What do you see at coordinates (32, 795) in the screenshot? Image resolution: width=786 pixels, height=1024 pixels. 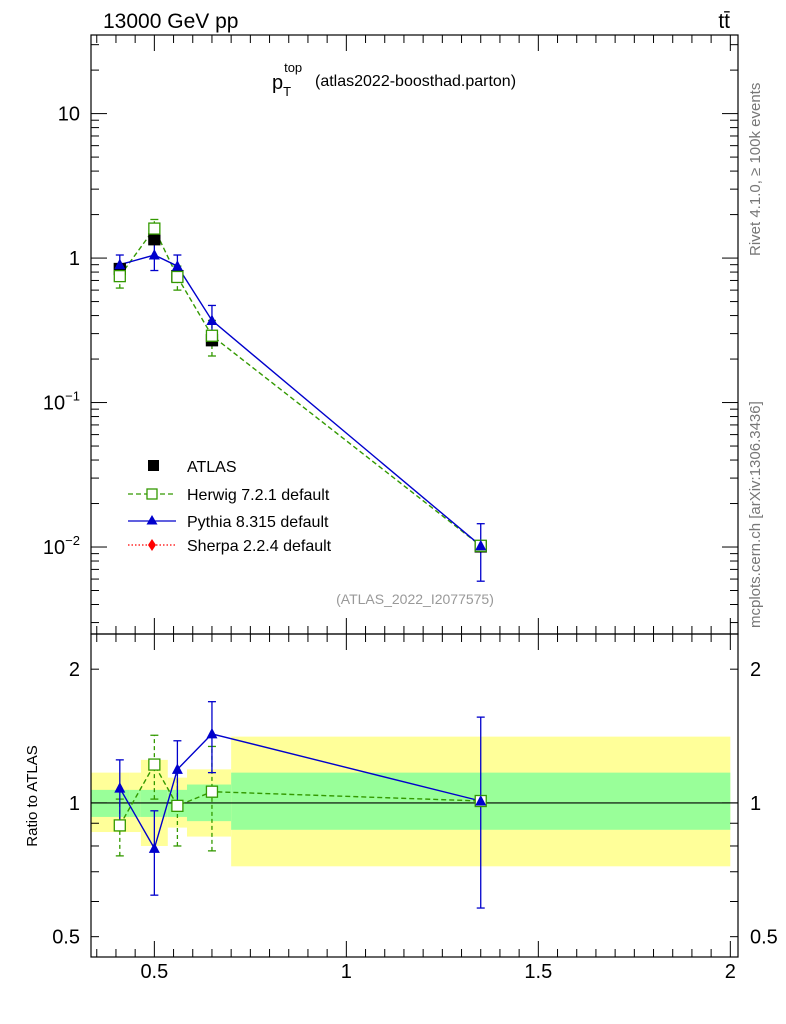 I see `ratio-ylabel: Ratio to ATLAS` at bounding box center [32, 795].